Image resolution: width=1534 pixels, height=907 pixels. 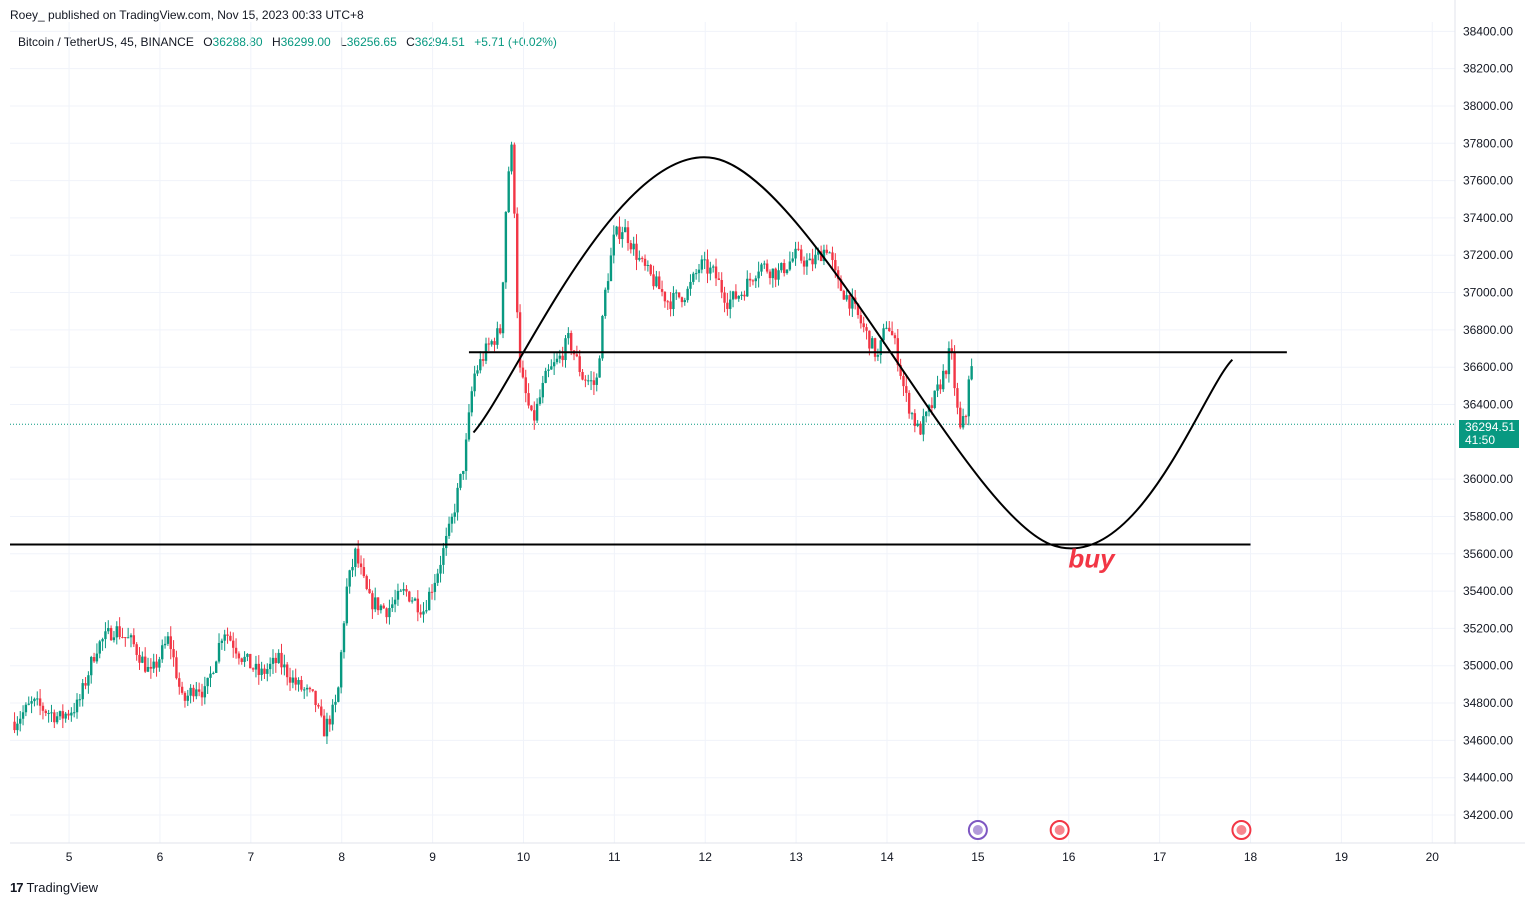 I want to click on low-value: 36256.65, so click(x=371, y=42).